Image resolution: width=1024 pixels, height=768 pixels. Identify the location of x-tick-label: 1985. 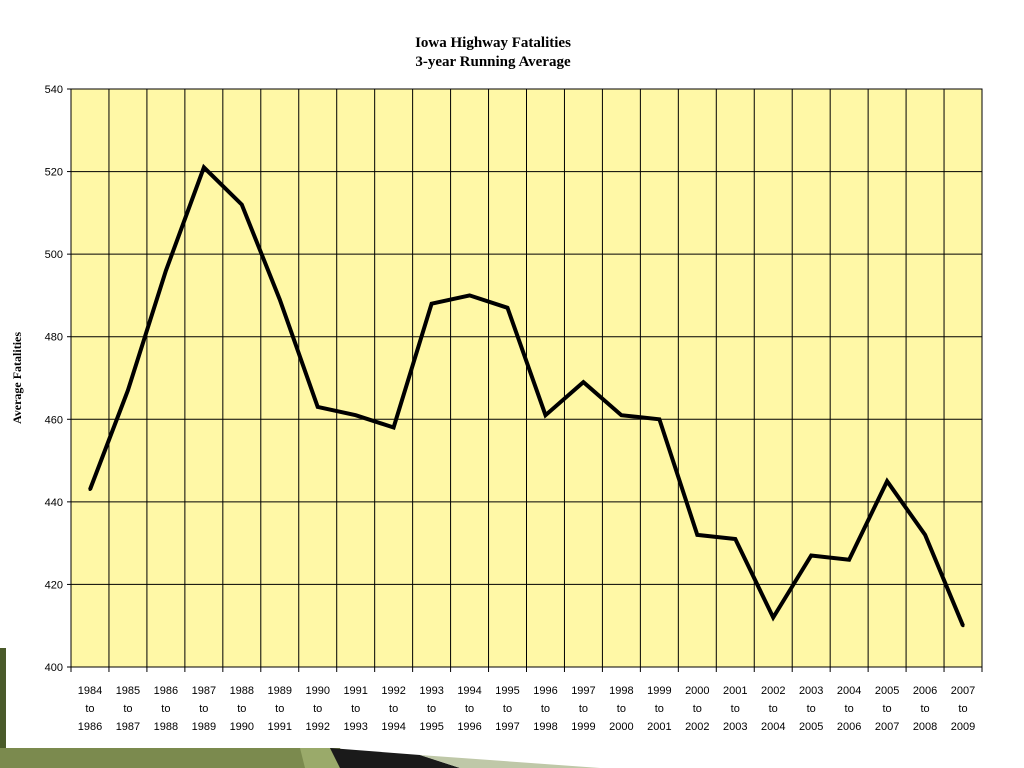
(128, 691).